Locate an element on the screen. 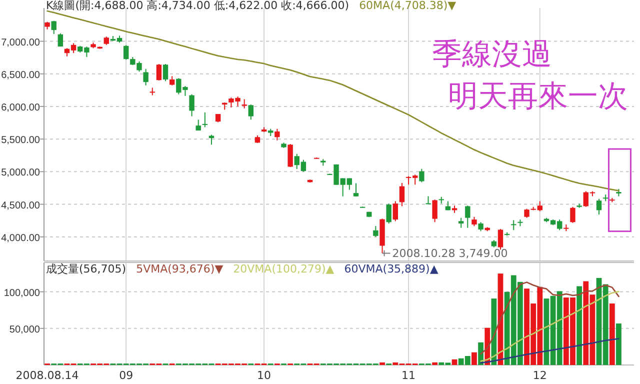 This screenshot has width=640, height=384. annotation: 季線沒過 is located at coordinates (492, 54).